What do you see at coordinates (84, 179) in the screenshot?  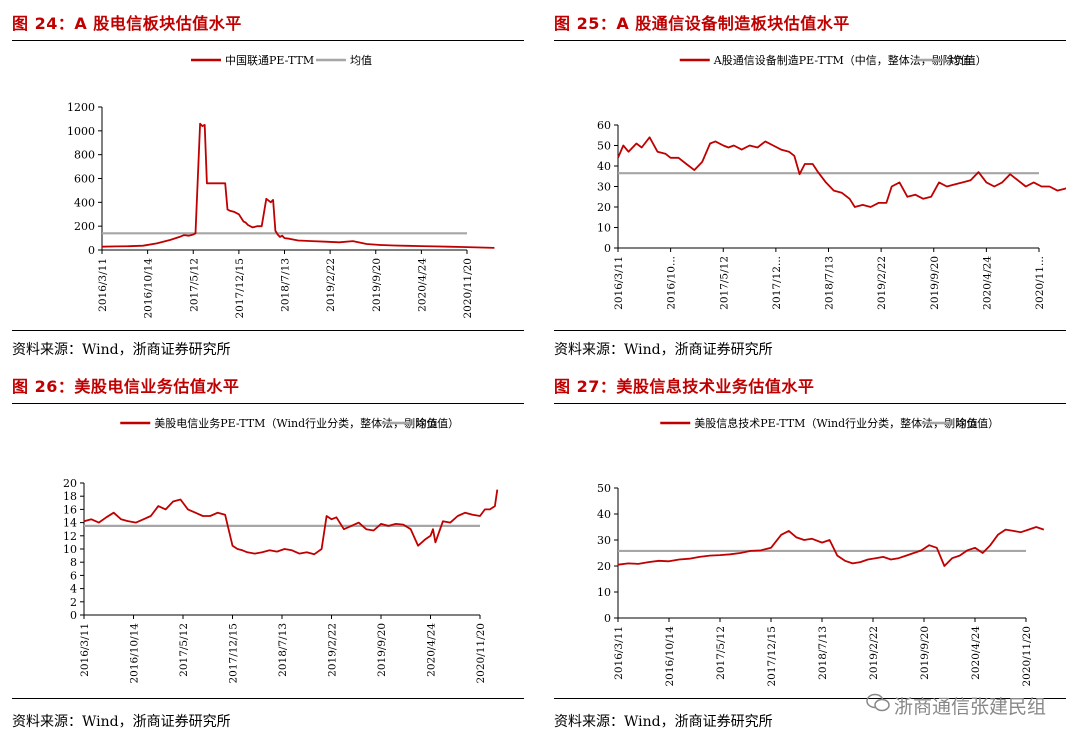 I see `y-tick-label: 600` at bounding box center [84, 179].